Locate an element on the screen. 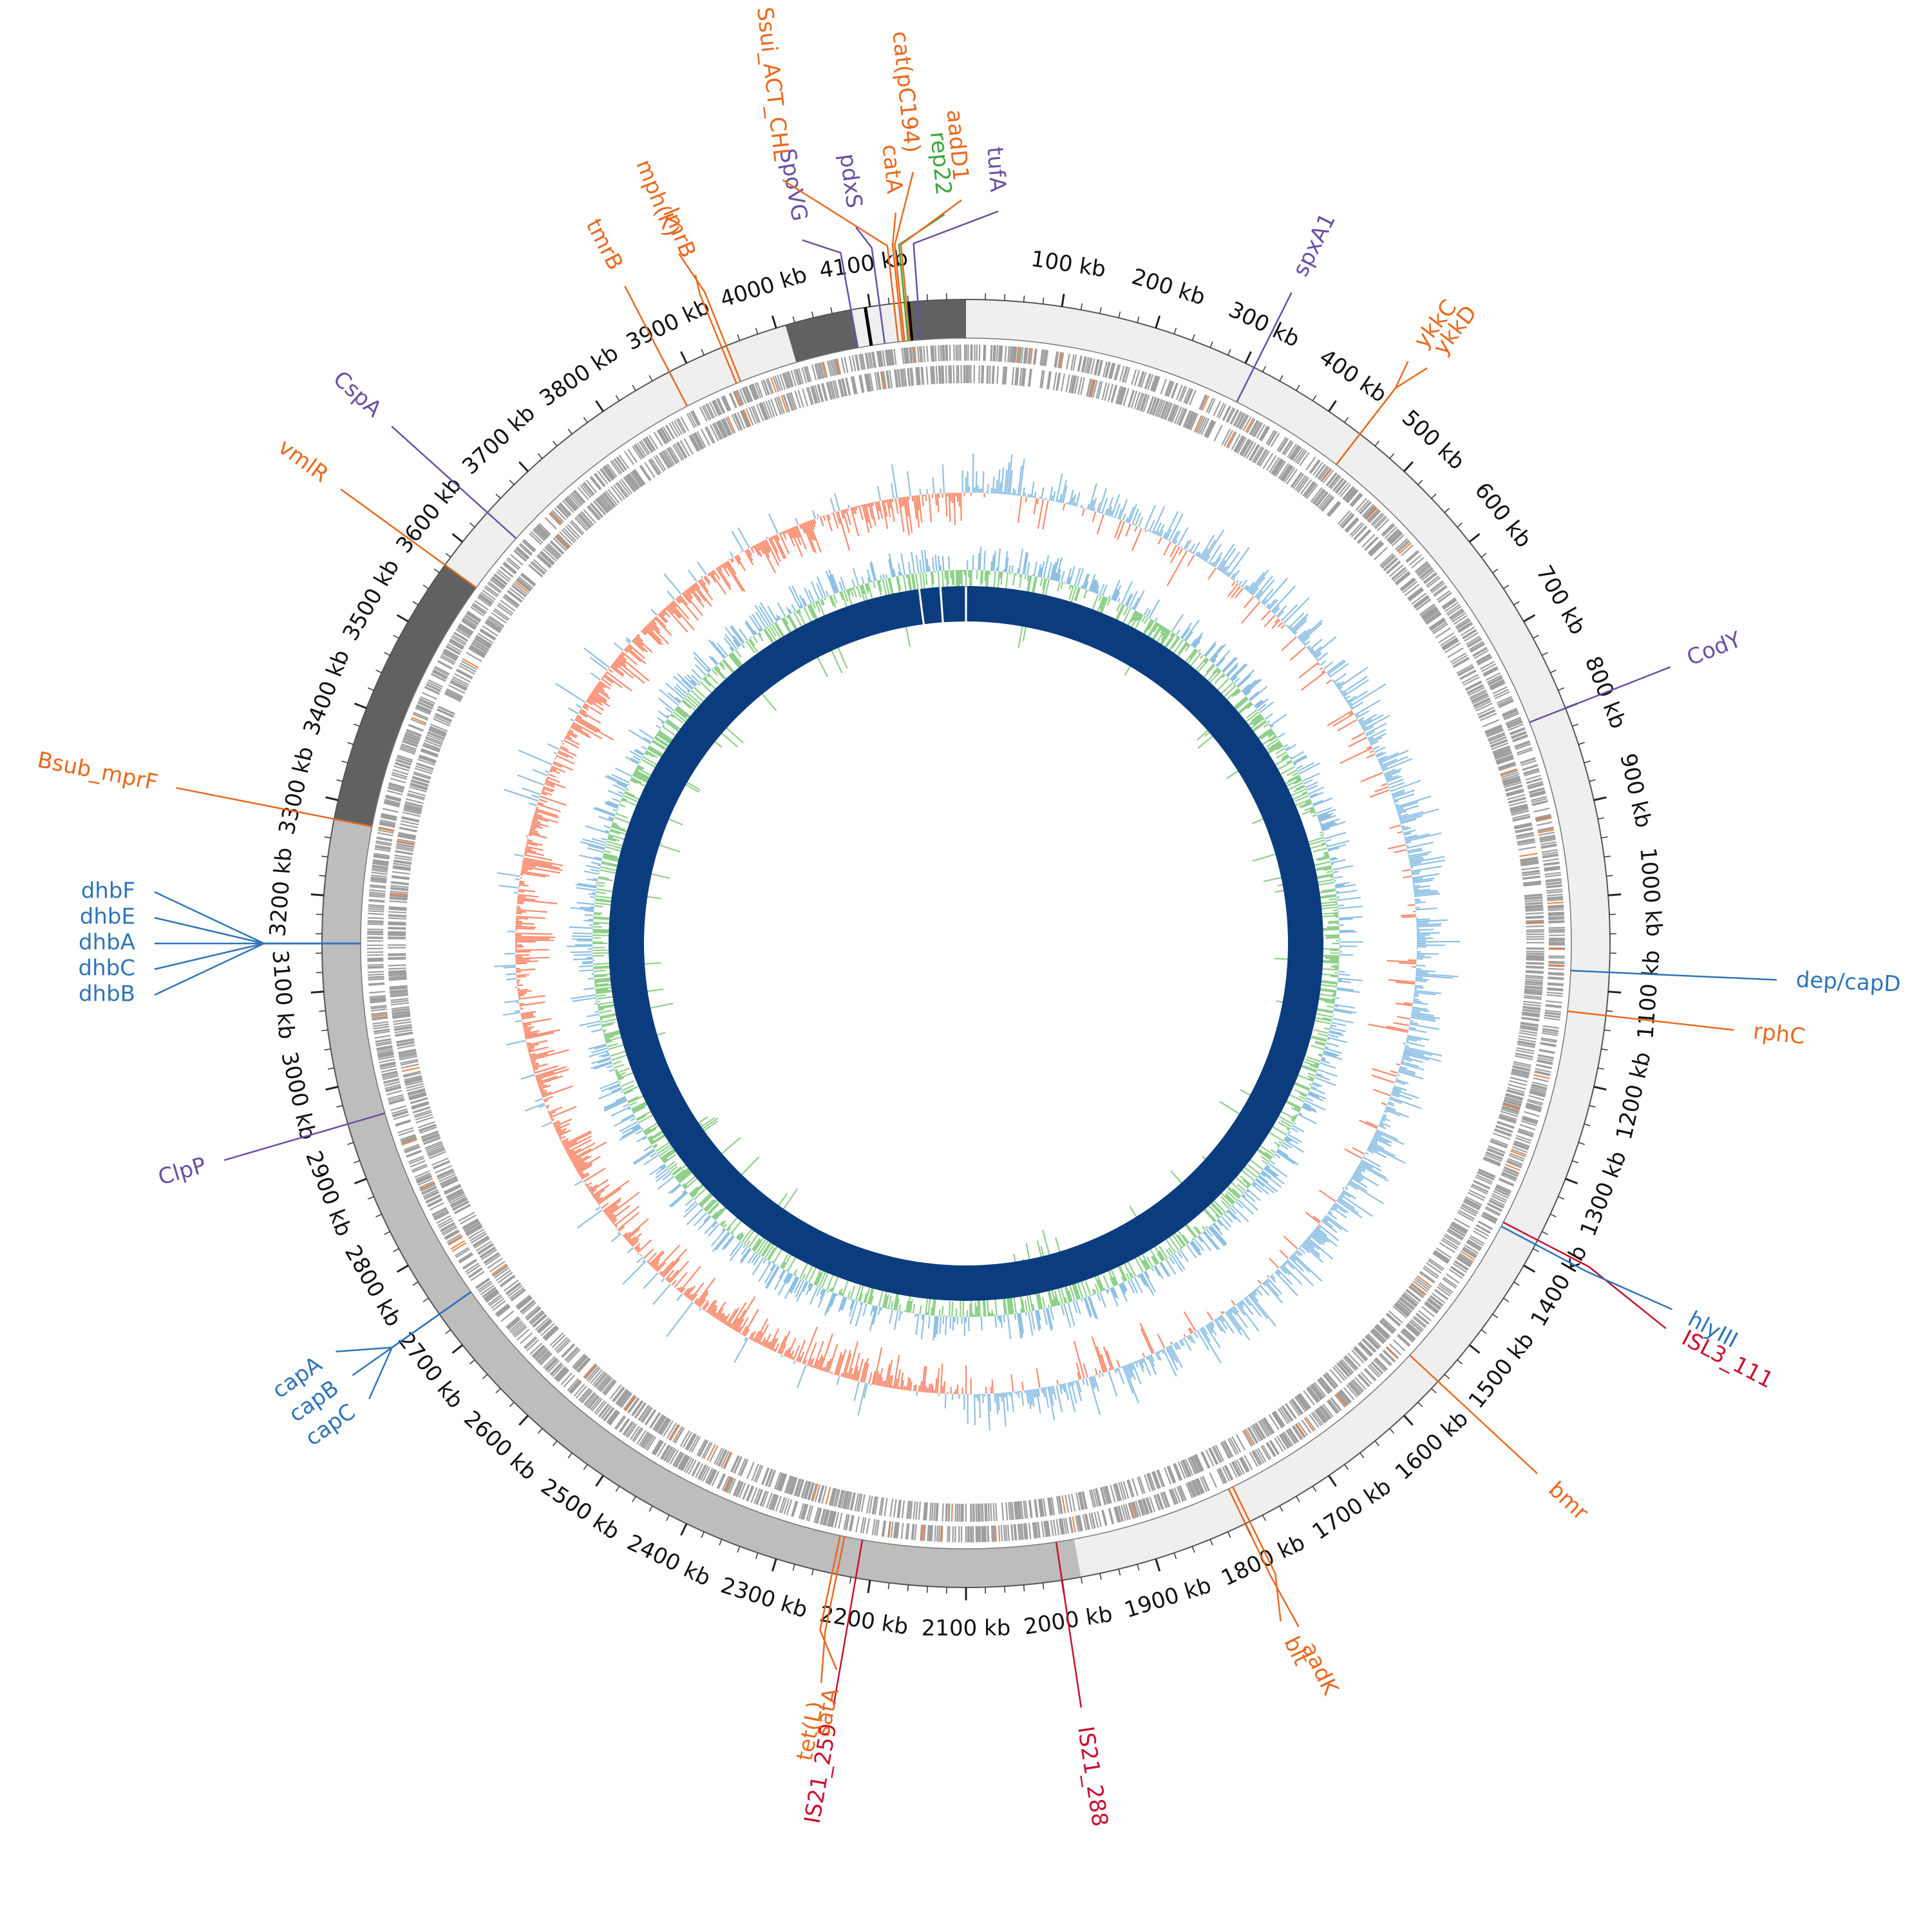 The image size is (1932, 1932). gene-label-dhba: dhbA is located at coordinates (107, 943).